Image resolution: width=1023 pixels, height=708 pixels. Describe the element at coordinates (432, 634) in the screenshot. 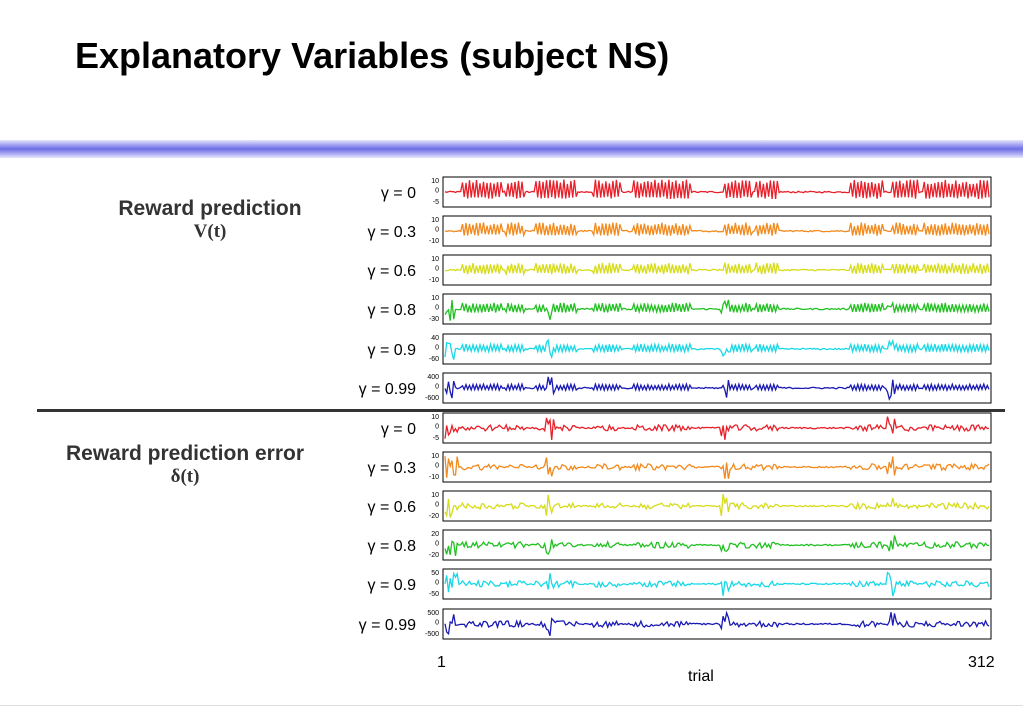

I see `y-tick-label: -500` at that location.